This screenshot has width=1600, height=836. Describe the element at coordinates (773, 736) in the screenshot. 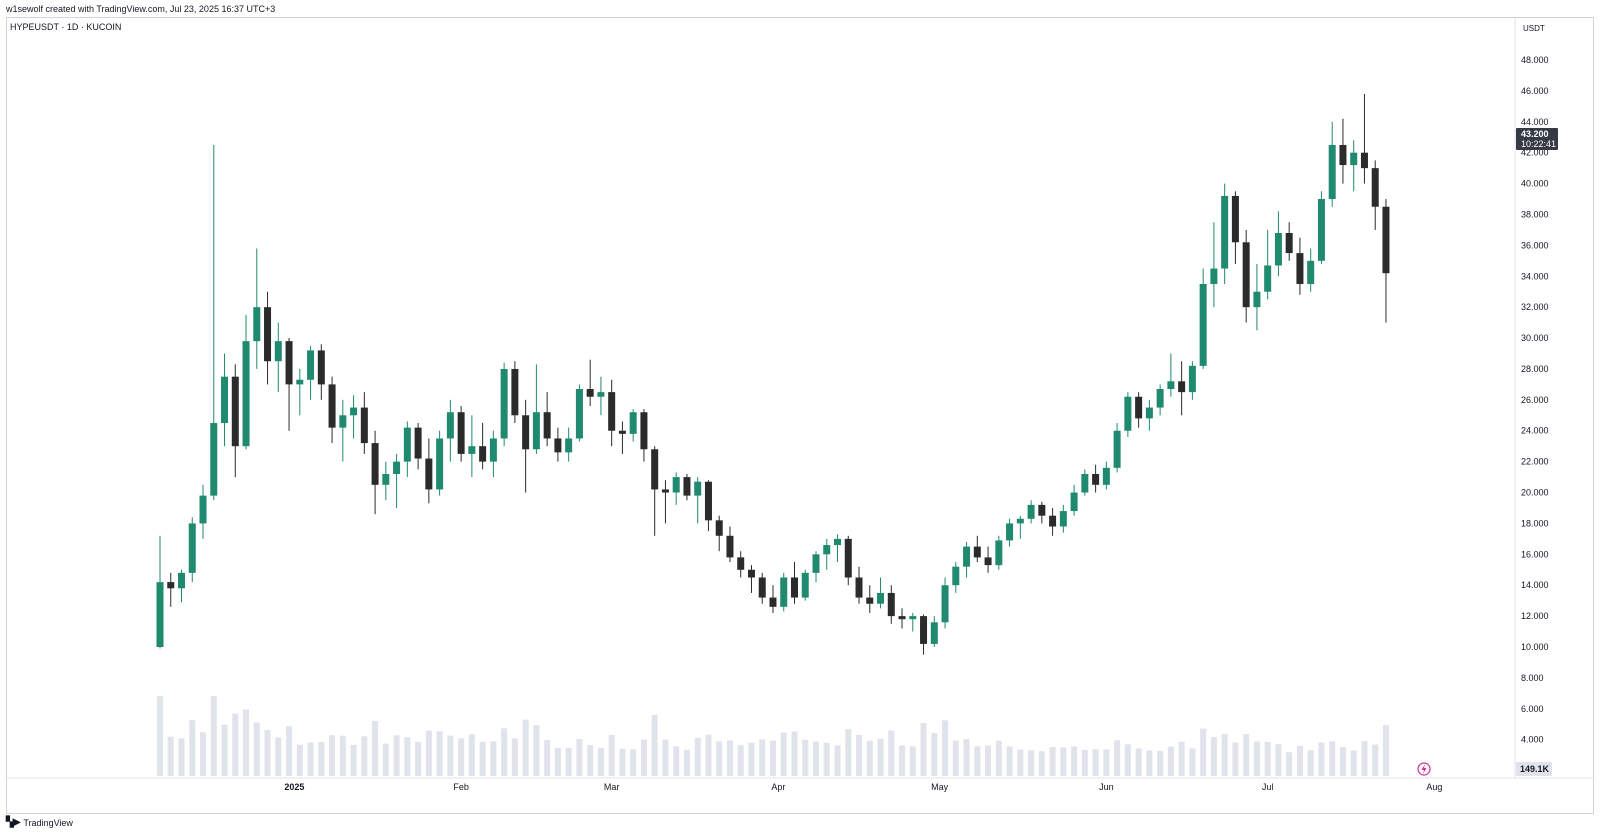

I see `volume-layer` at that location.